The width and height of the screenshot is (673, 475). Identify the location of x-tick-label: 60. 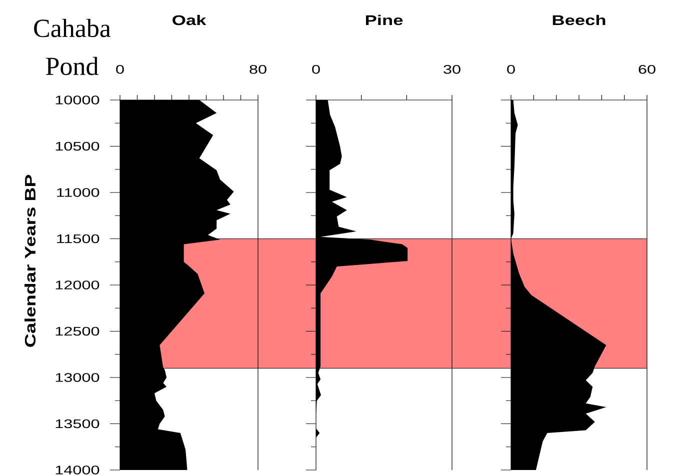
(647, 69).